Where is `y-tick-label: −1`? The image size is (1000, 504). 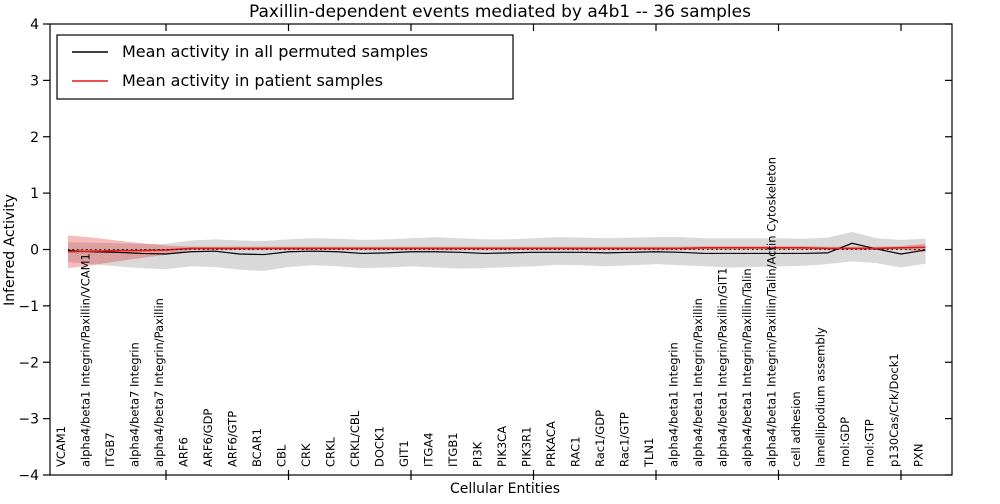 y-tick-label: −1 is located at coordinates (28, 307).